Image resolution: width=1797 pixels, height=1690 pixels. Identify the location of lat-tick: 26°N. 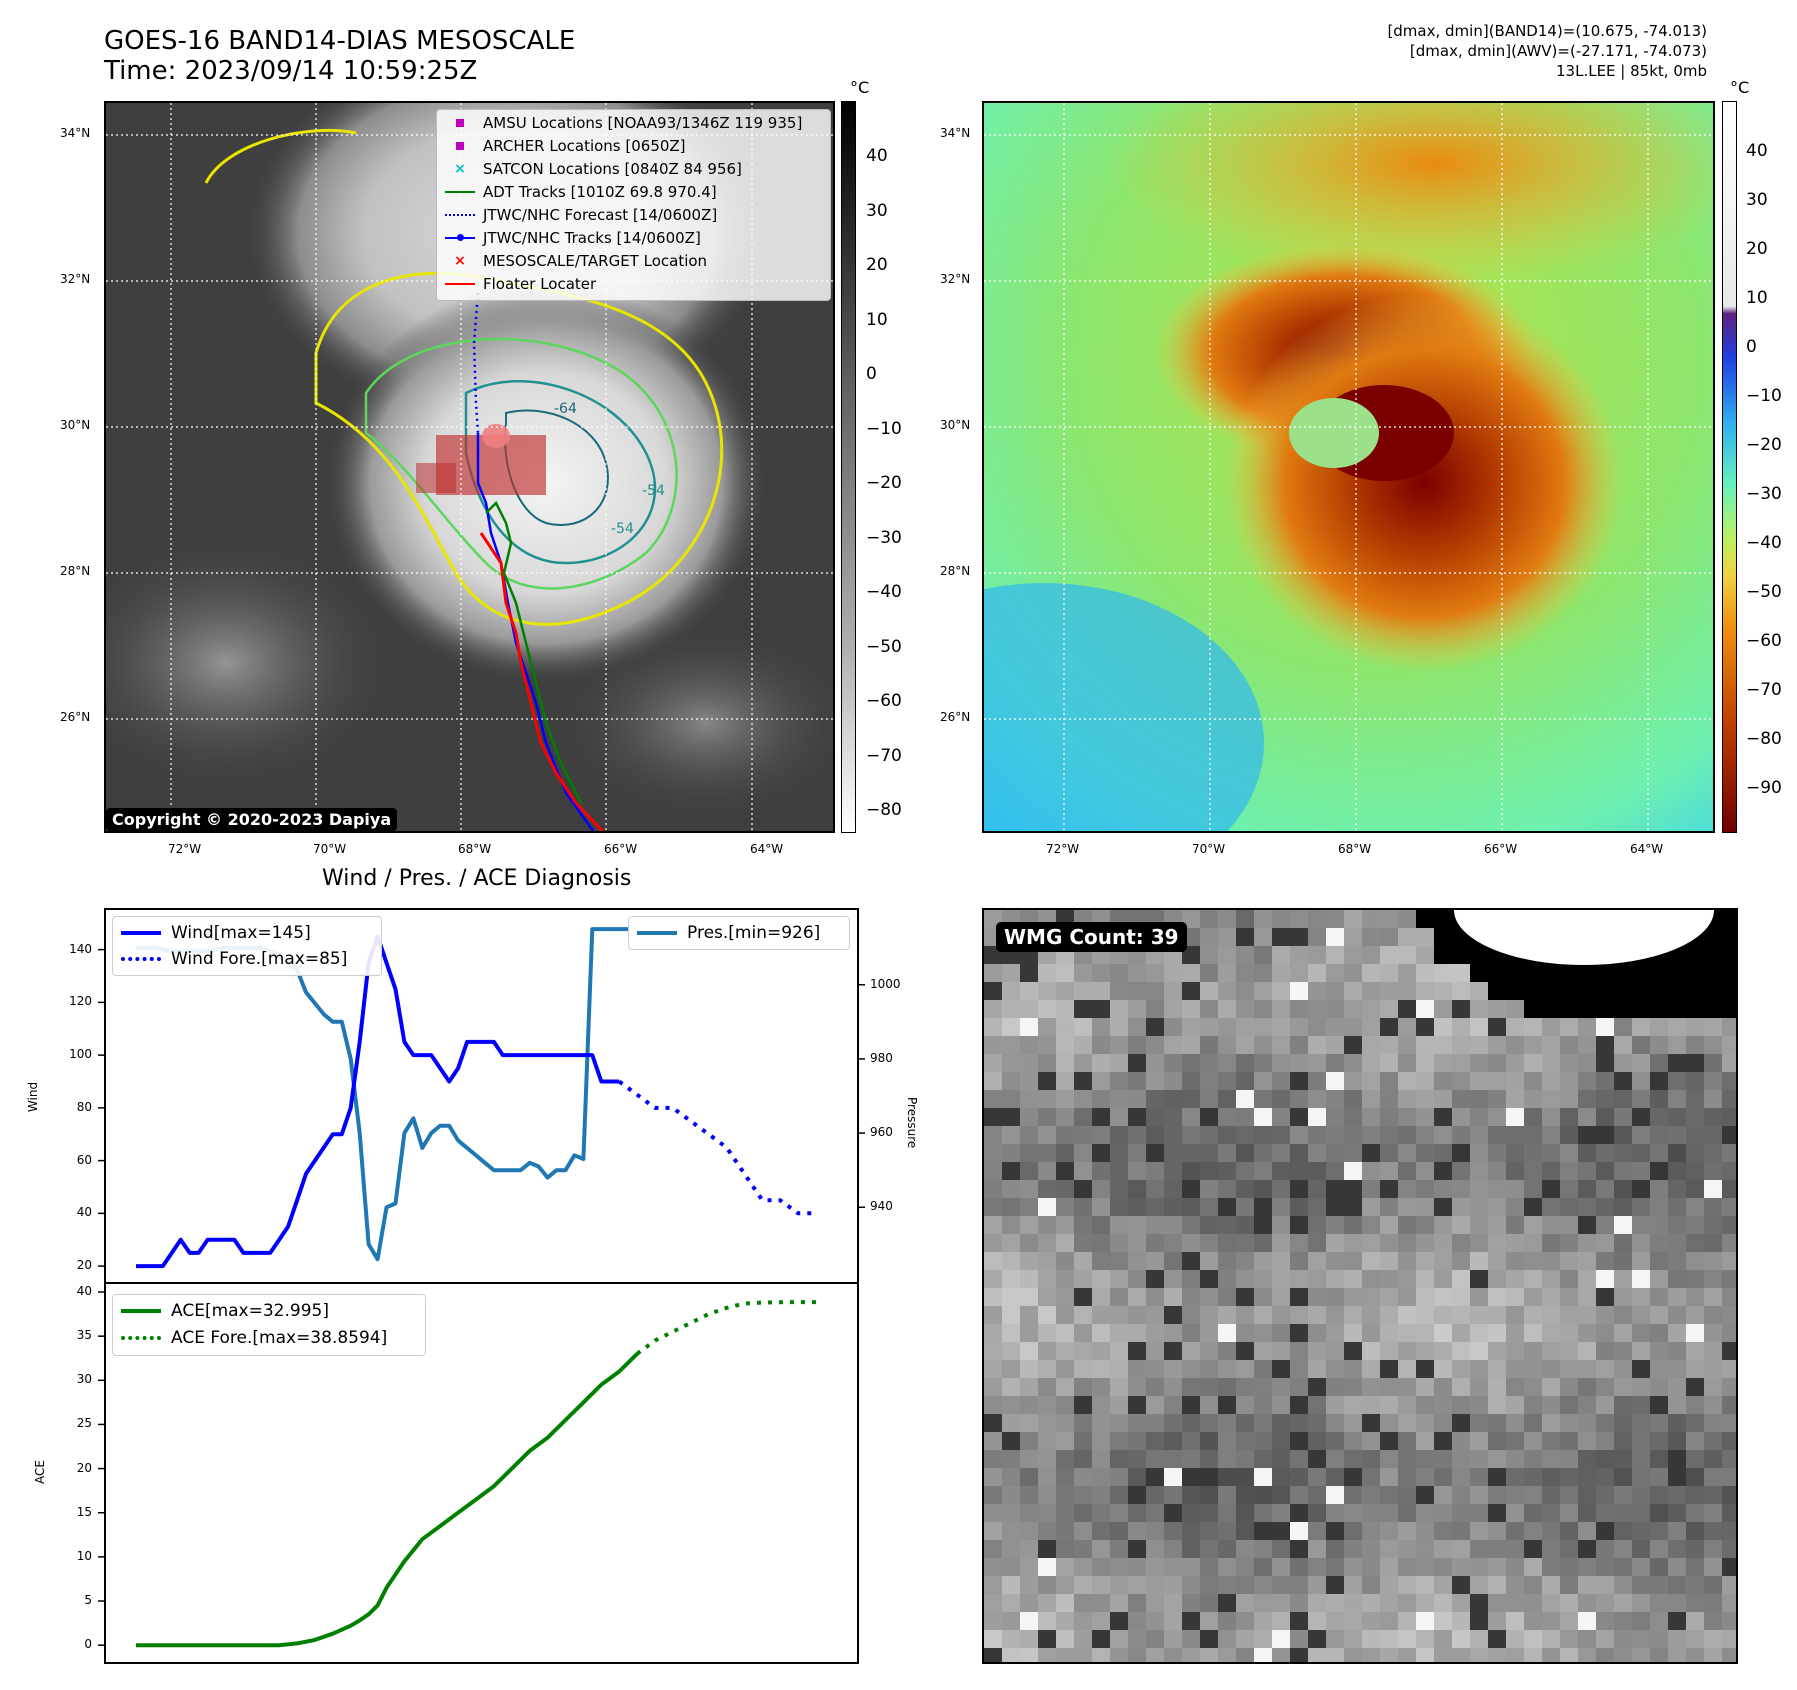
(955, 717).